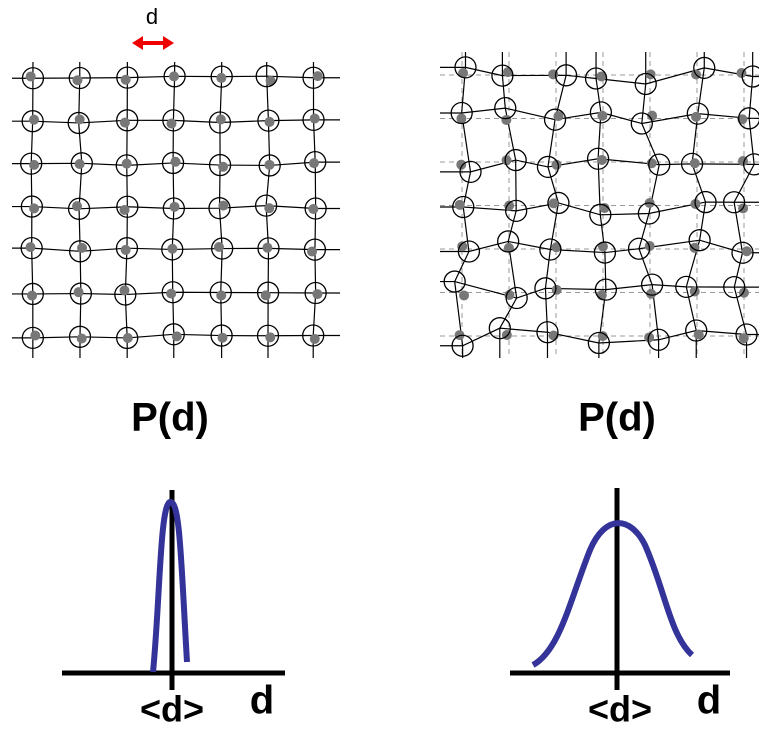 The width and height of the screenshot is (759, 732). What do you see at coordinates (617, 418) in the screenshot?
I see `panel-title: P(d)` at bounding box center [617, 418].